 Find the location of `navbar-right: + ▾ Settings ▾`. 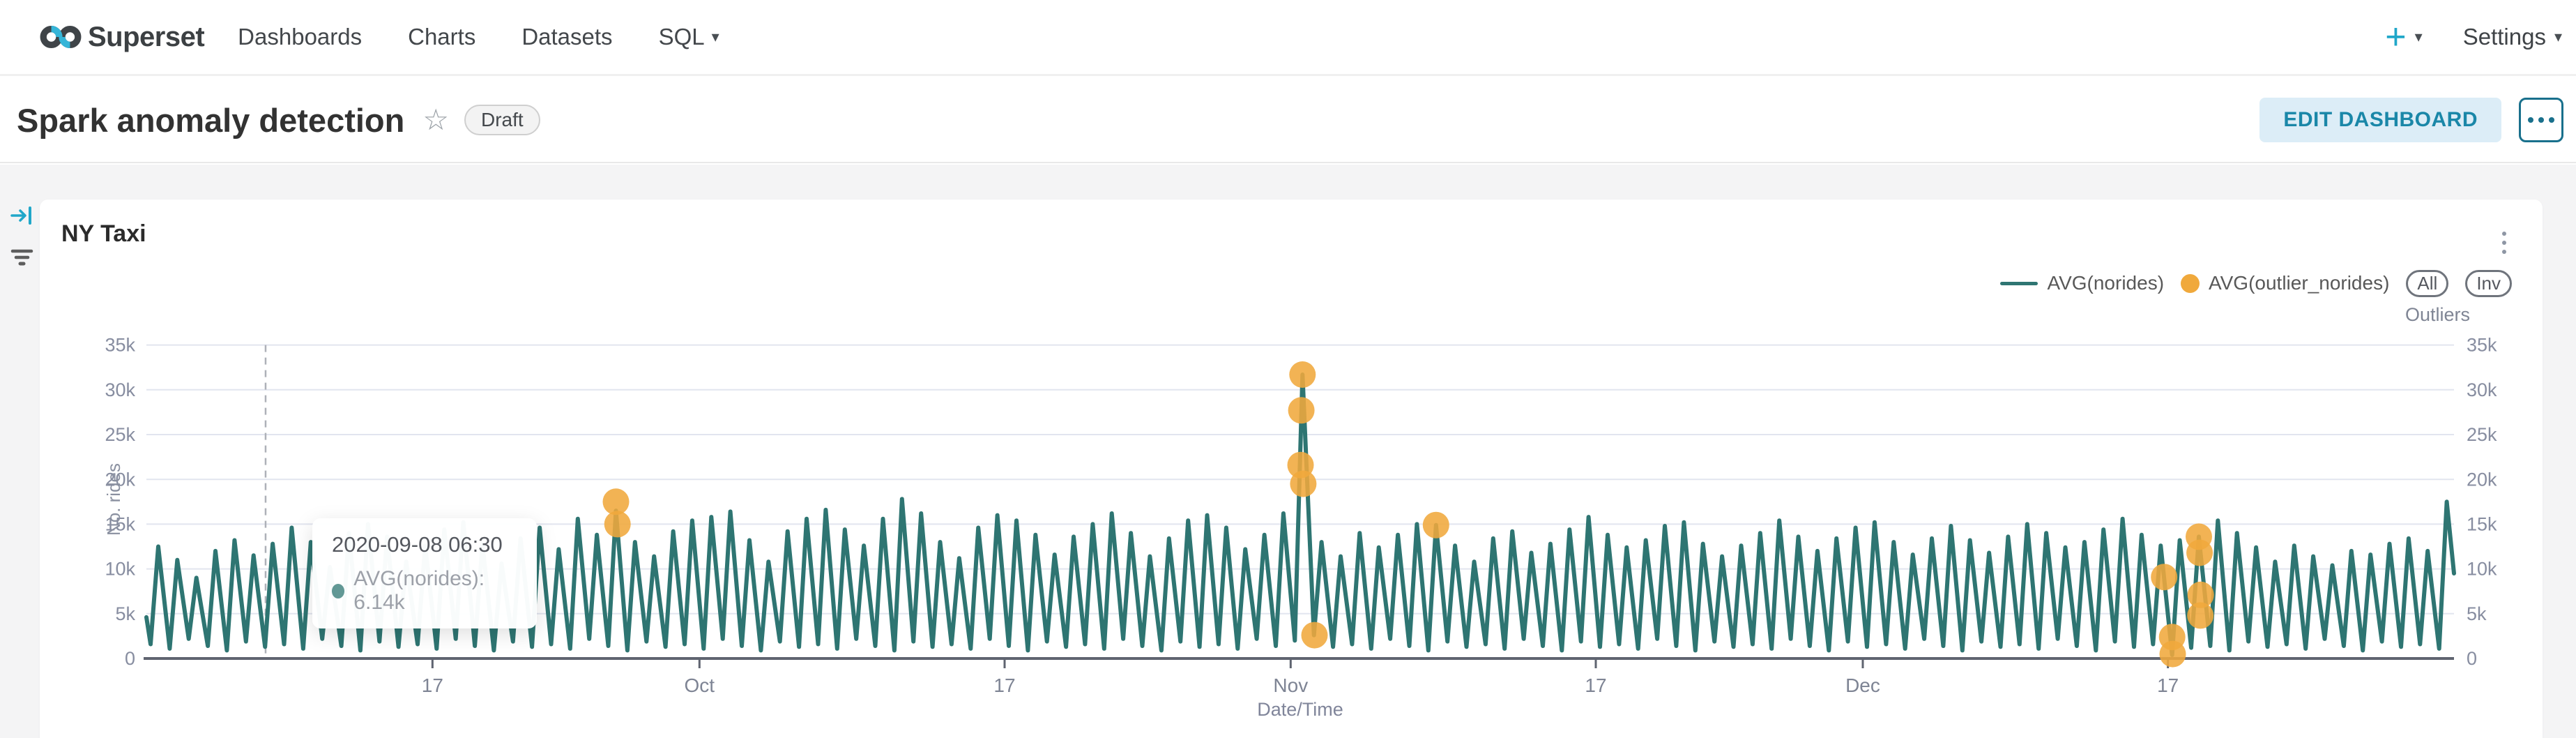

navbar-right: + ▾ Settings ▾ is located at coordinates (2474, 37).